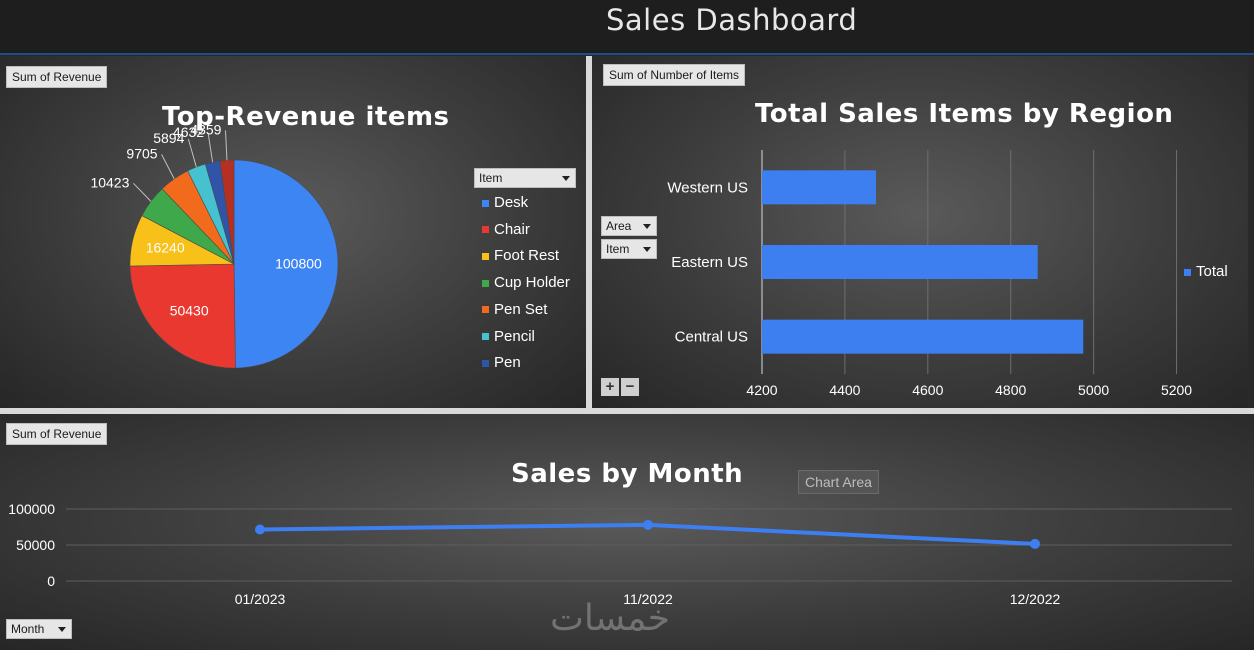  Describe the element at coordinates (260, 599) in the screenshot. I see `line-x-tick-label: 01/2023` at that location.